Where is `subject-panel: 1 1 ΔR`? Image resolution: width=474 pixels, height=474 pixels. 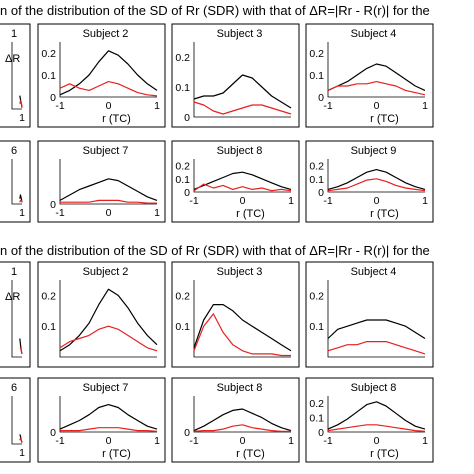 subject-panel: 1 1 ΔR is located at coordinates (15, 75).